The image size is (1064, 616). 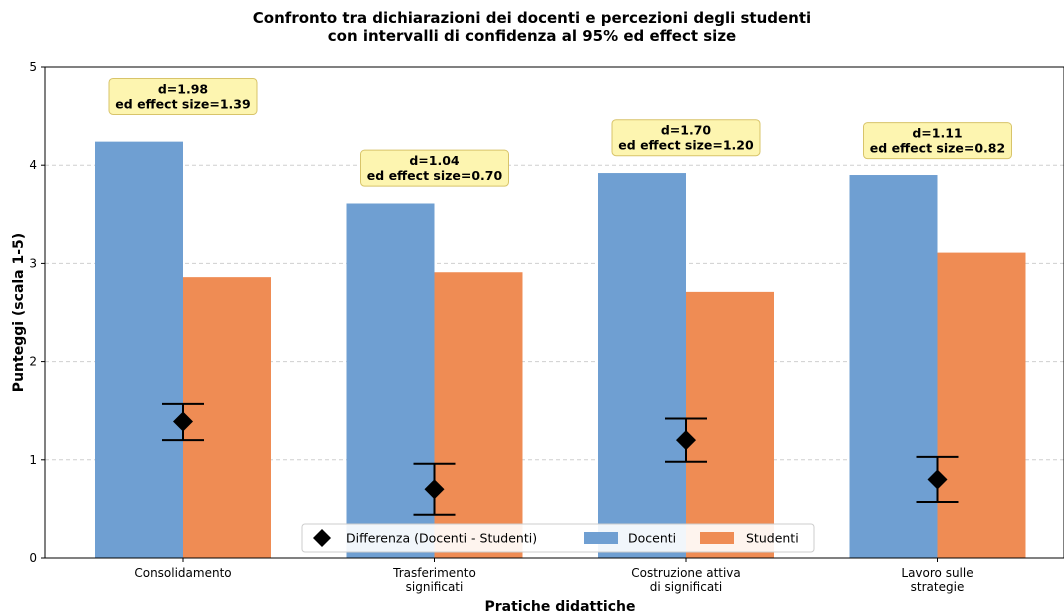 What do you see at coordinates (937, 133) in the screenshot?
I see `annotation-line1: d=1.11` at bounding box center [937, 133].